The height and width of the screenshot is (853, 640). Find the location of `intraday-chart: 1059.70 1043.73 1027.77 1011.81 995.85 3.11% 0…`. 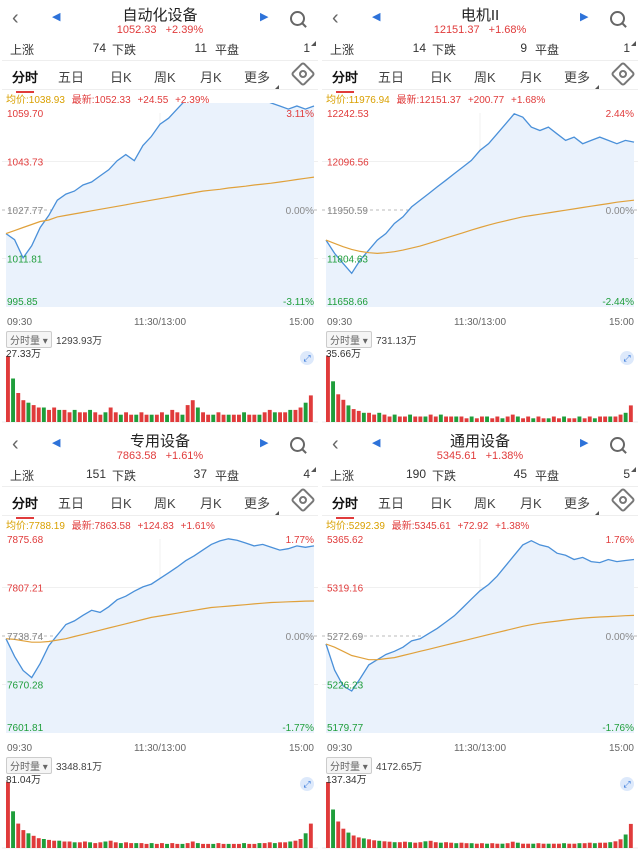

intraday-chart: 1059.70 1043.73 1027.77 1011.81 995.85 3.11% 0… is located at coordinates (160, 216).